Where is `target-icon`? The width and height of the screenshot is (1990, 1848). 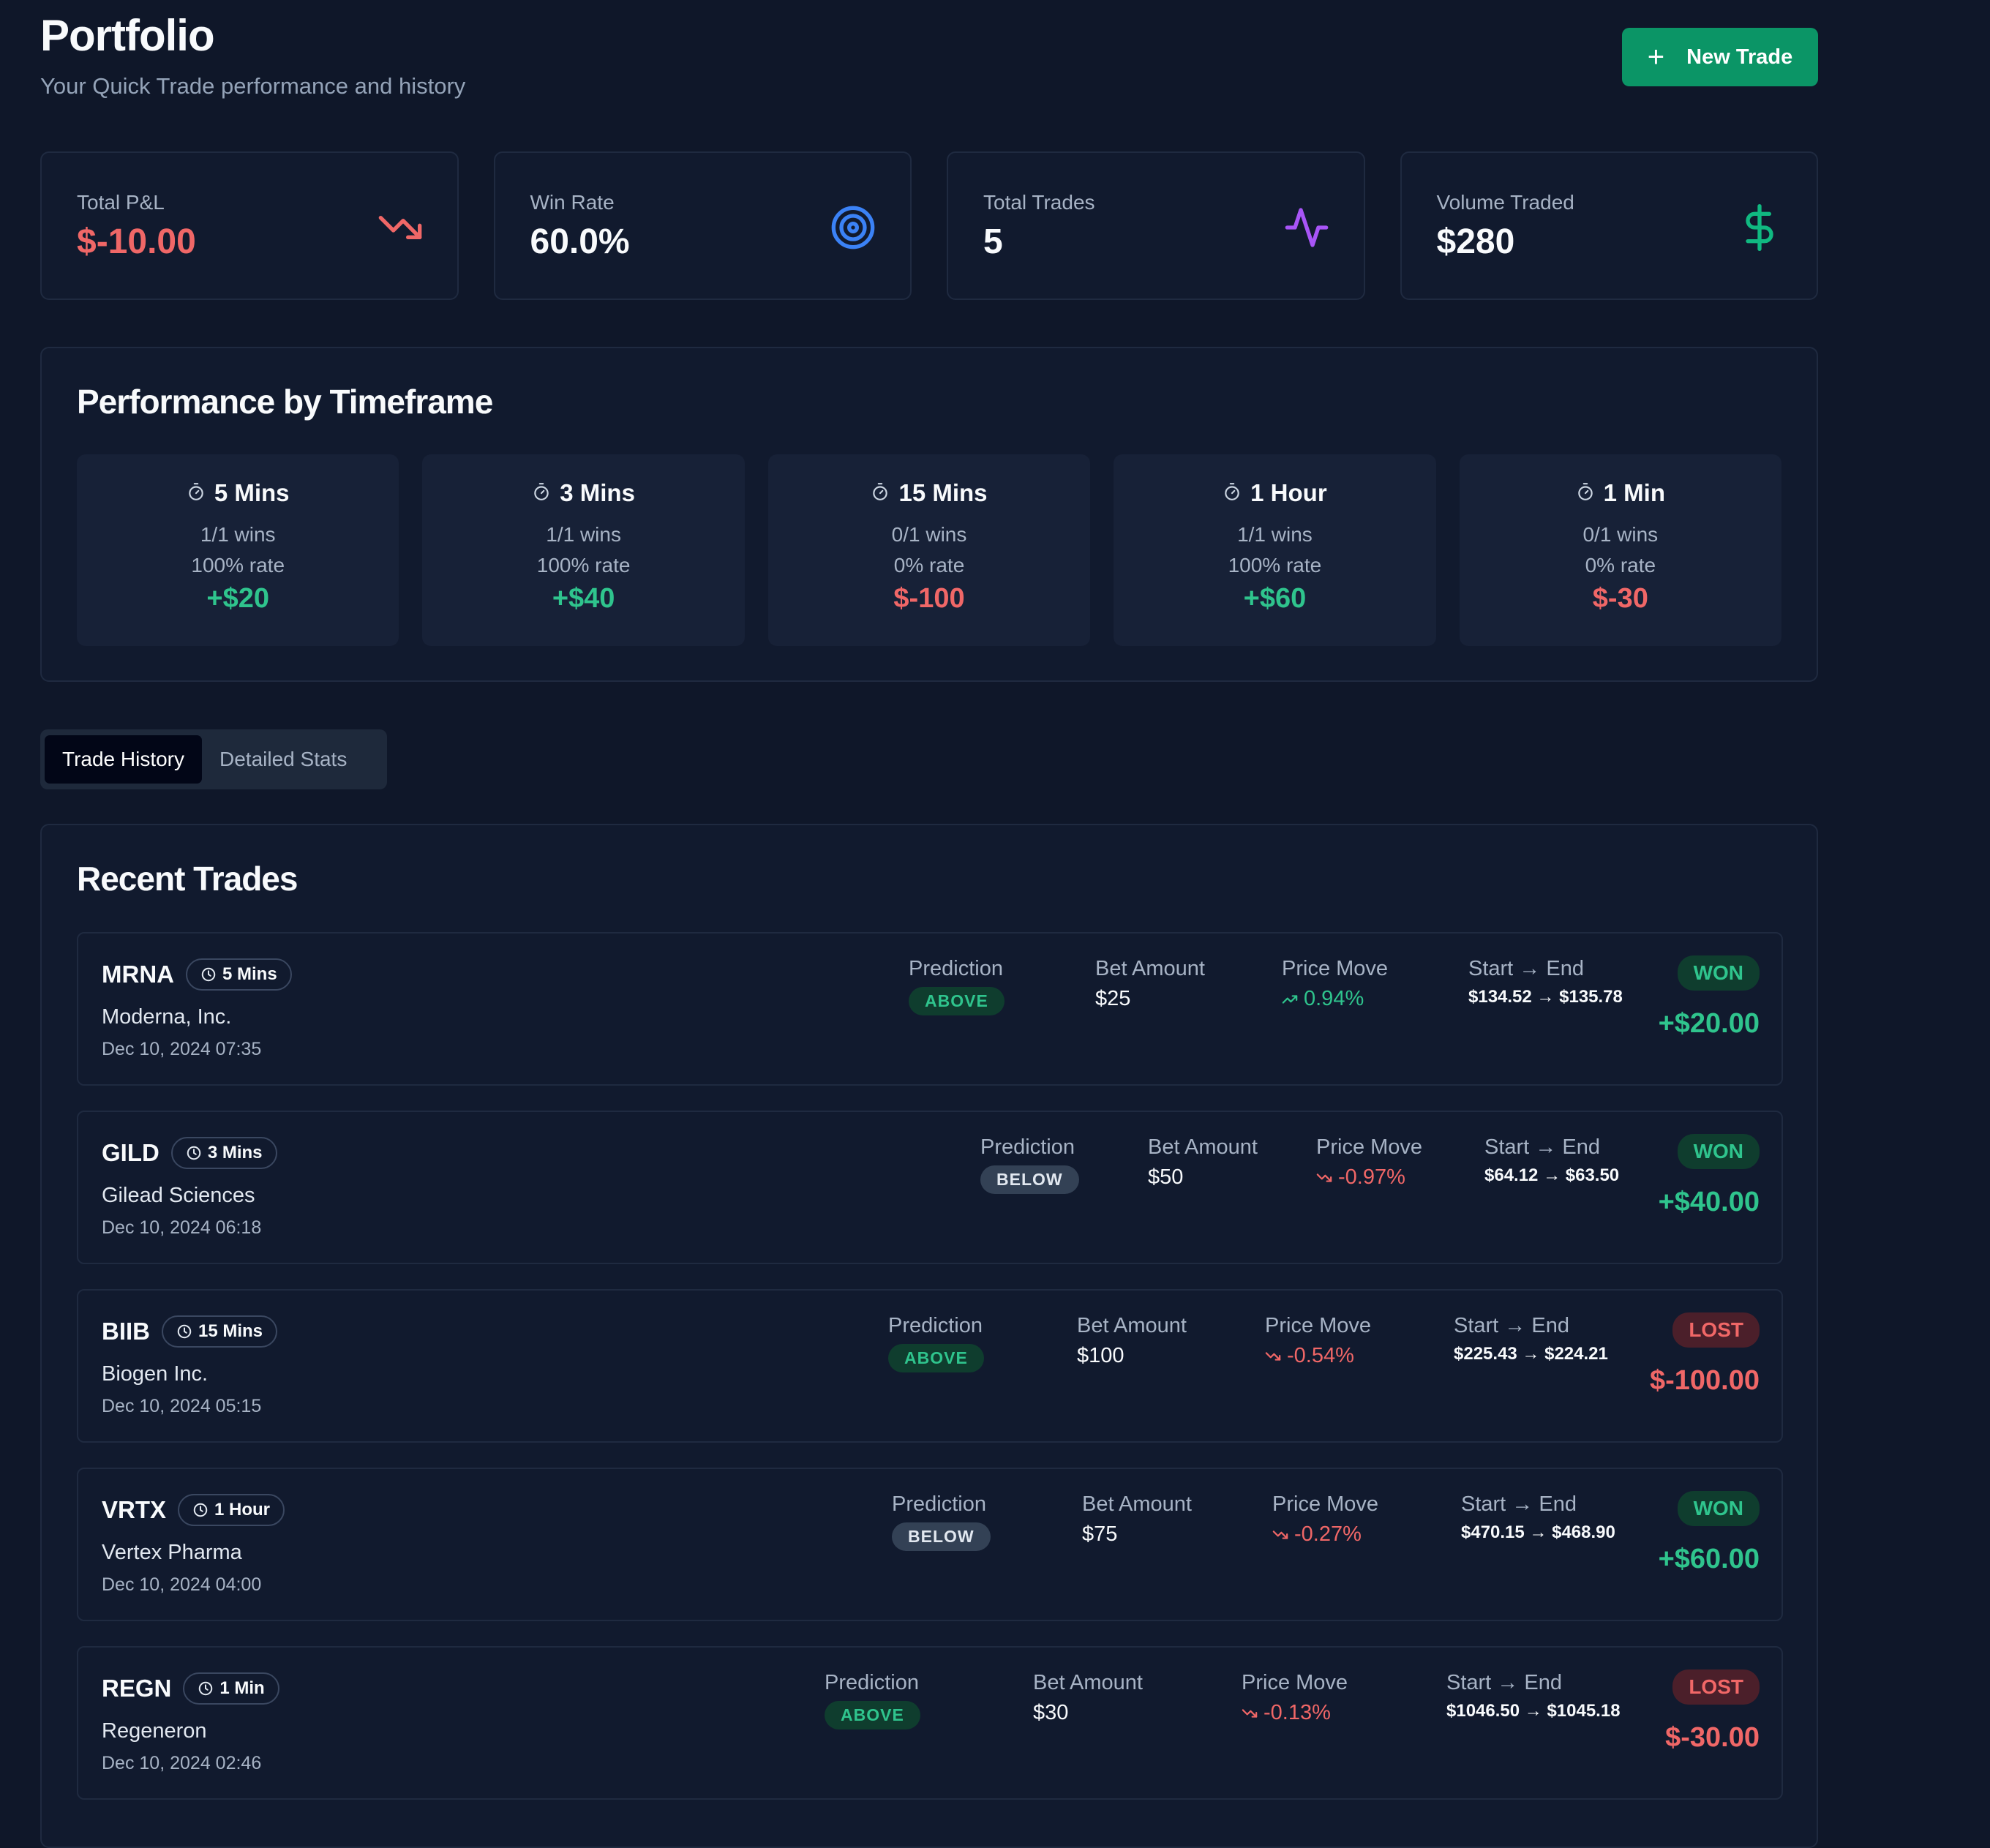
target-icon is located at coordinates (853, 227).